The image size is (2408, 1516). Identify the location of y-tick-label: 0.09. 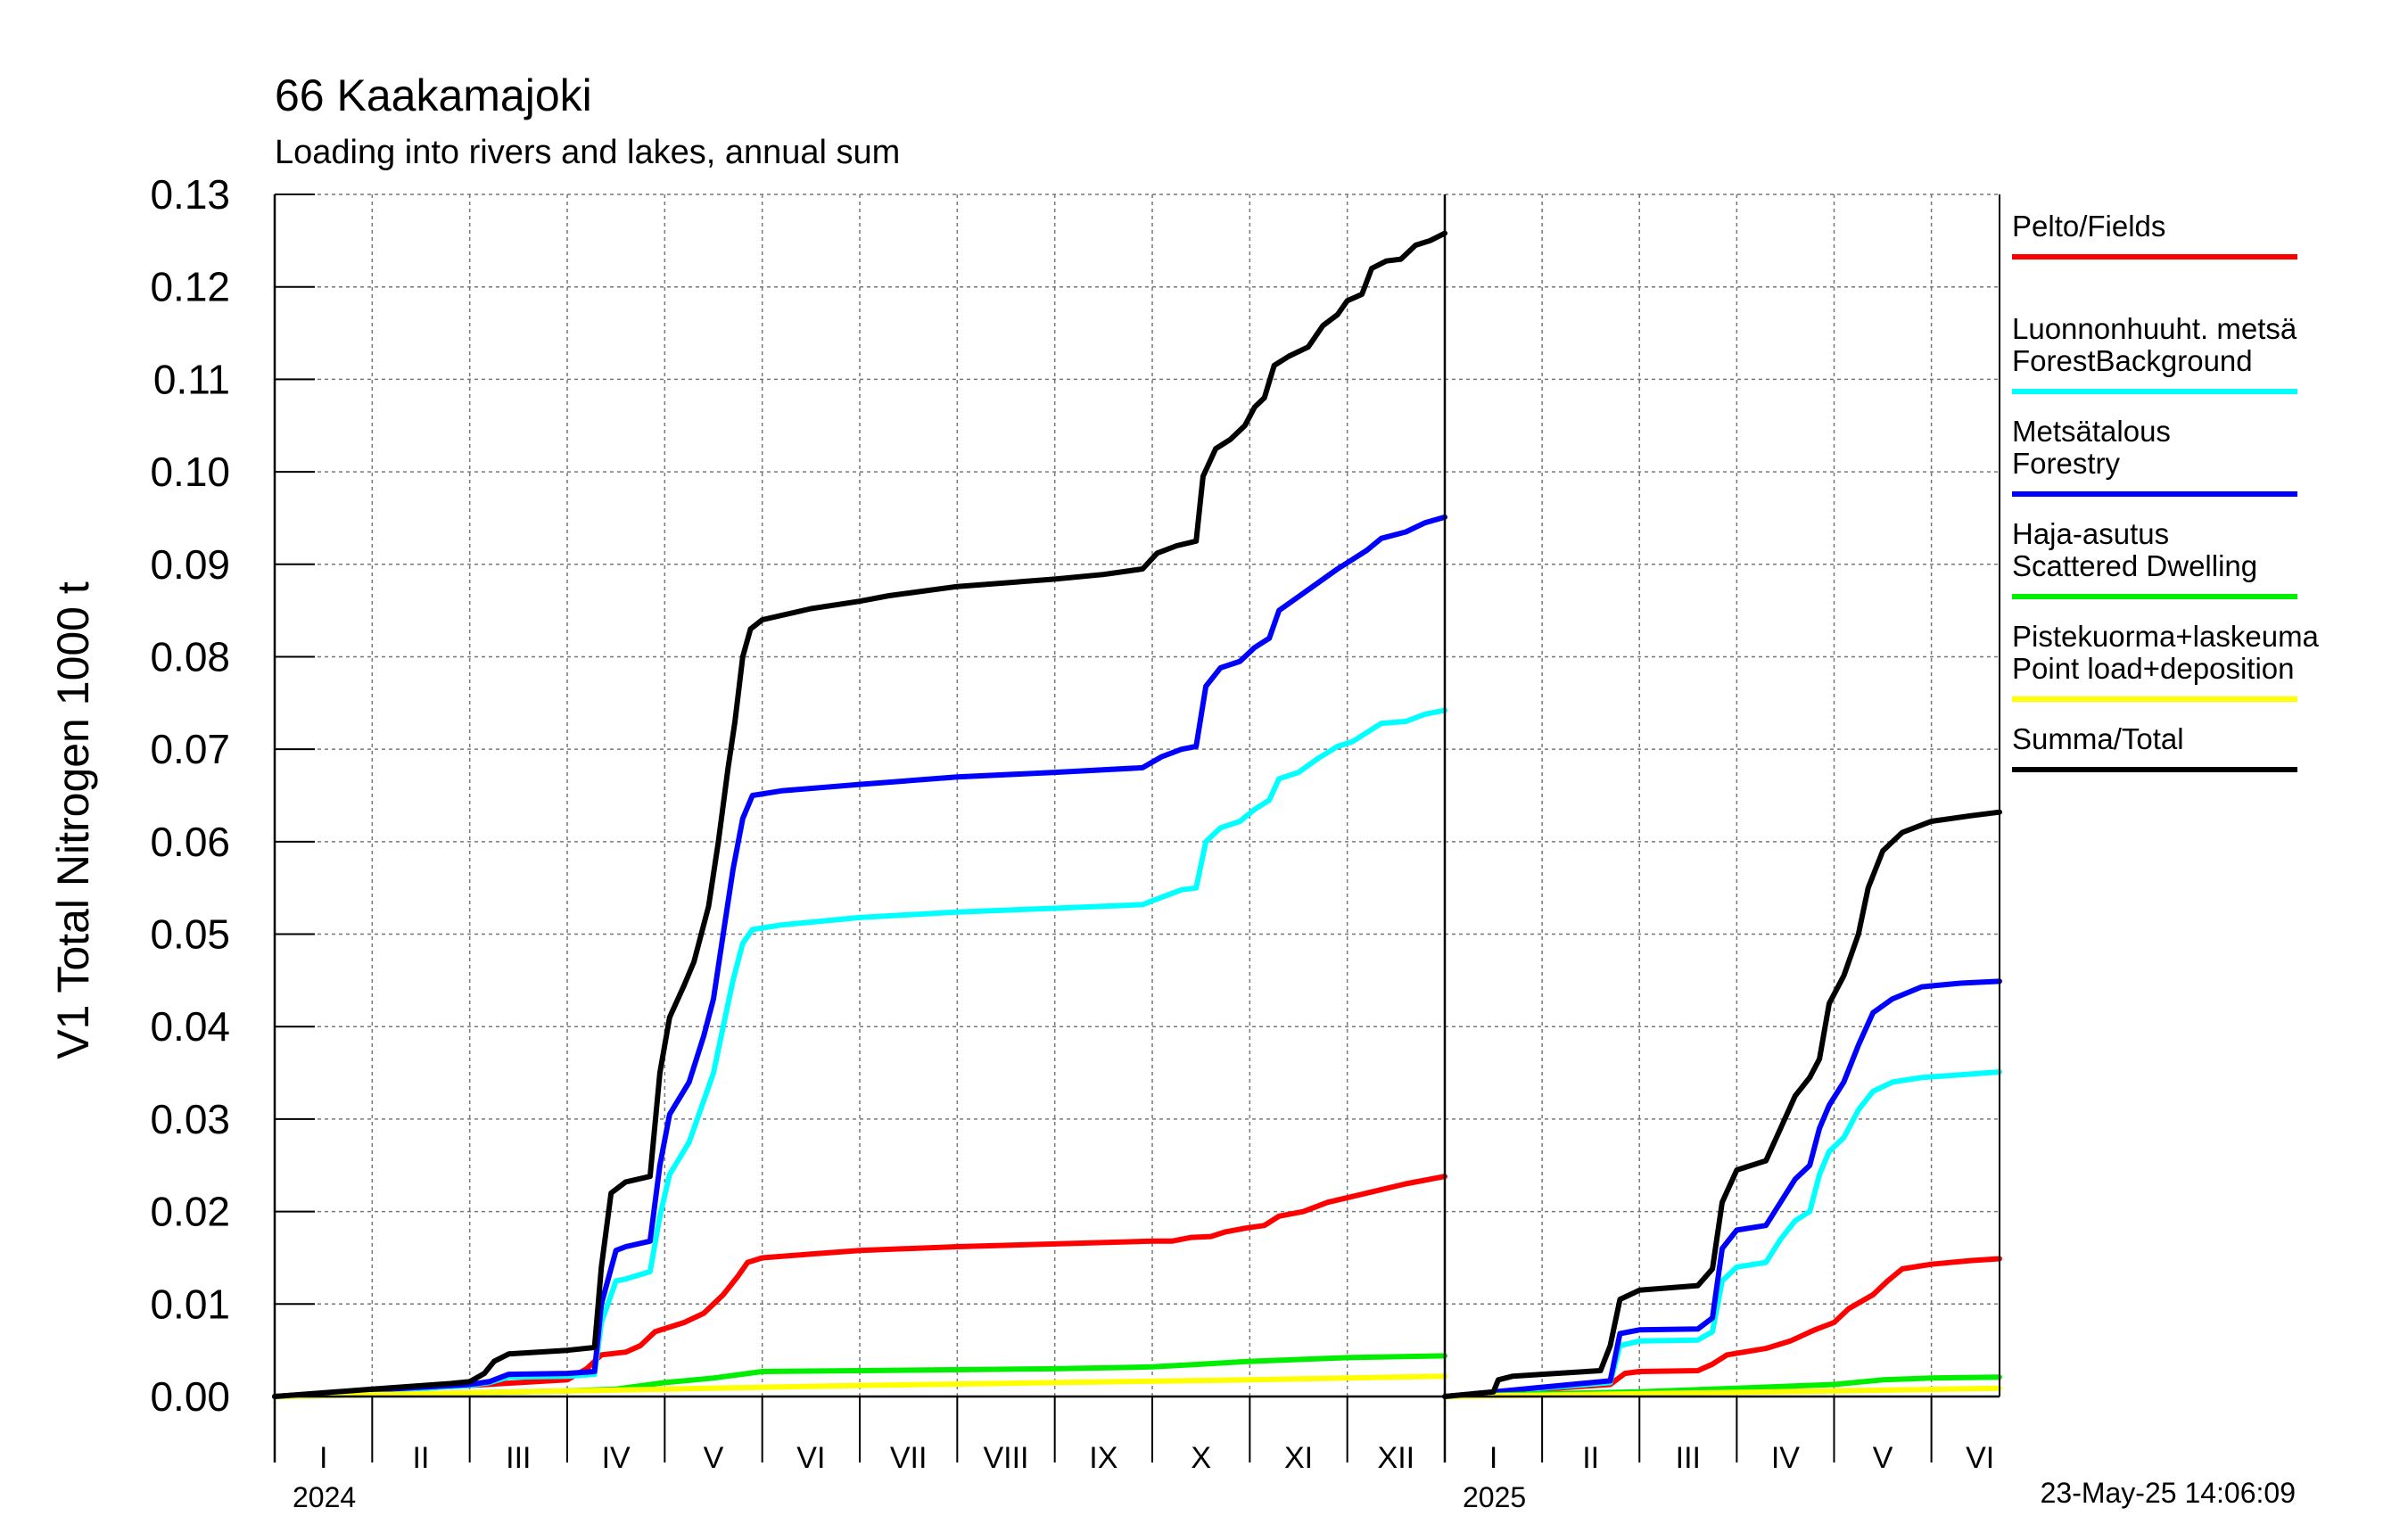
(190, 564).